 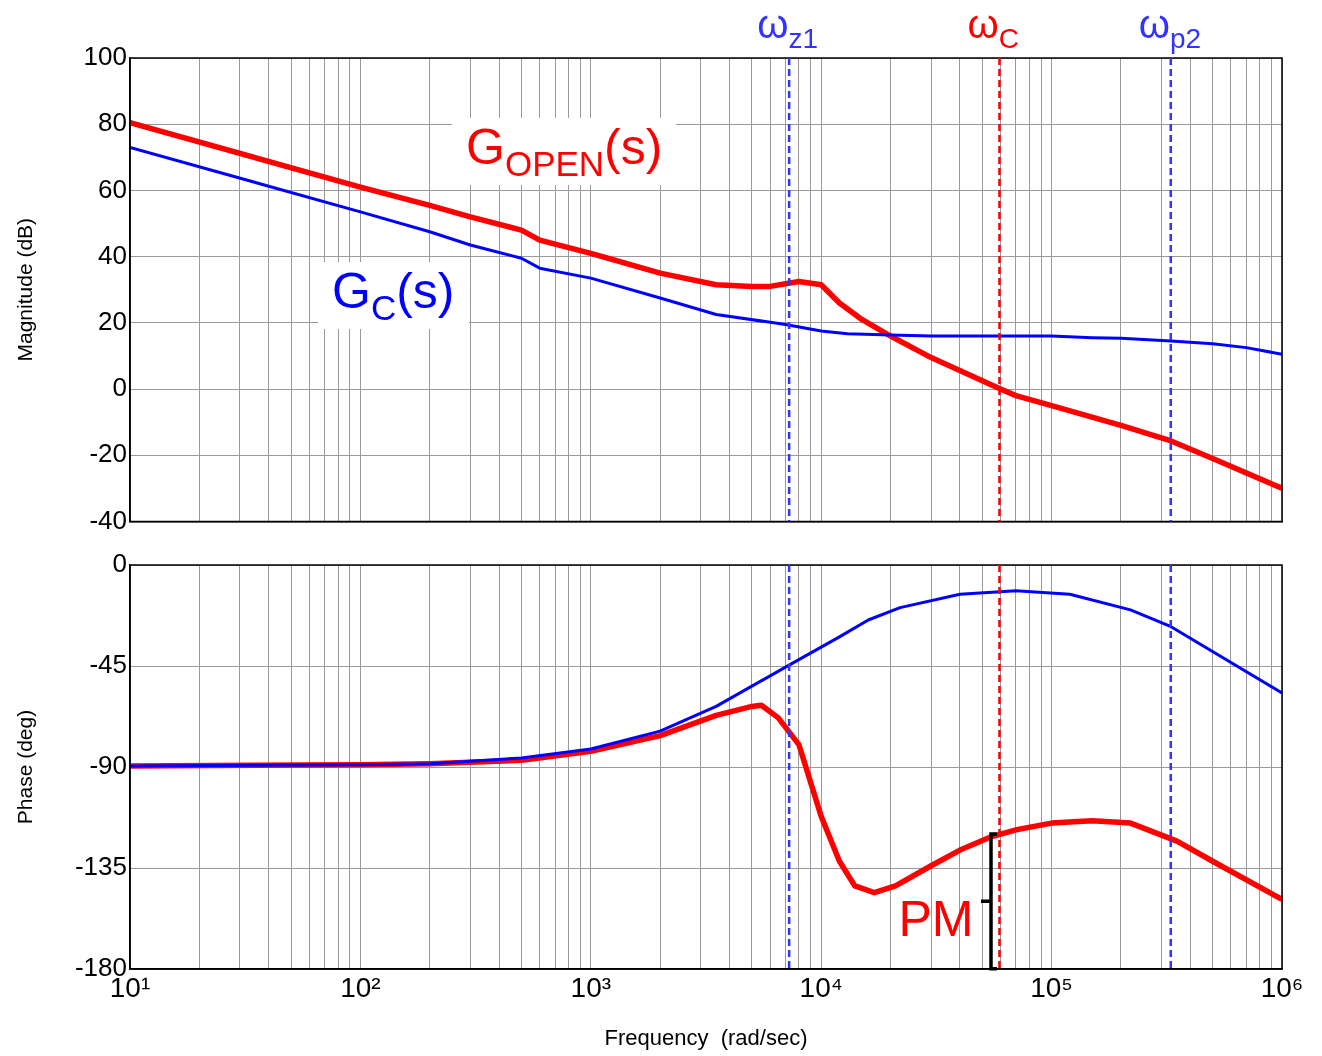 I want to click on y-tick-label: 60, so click(x=112, y=188).